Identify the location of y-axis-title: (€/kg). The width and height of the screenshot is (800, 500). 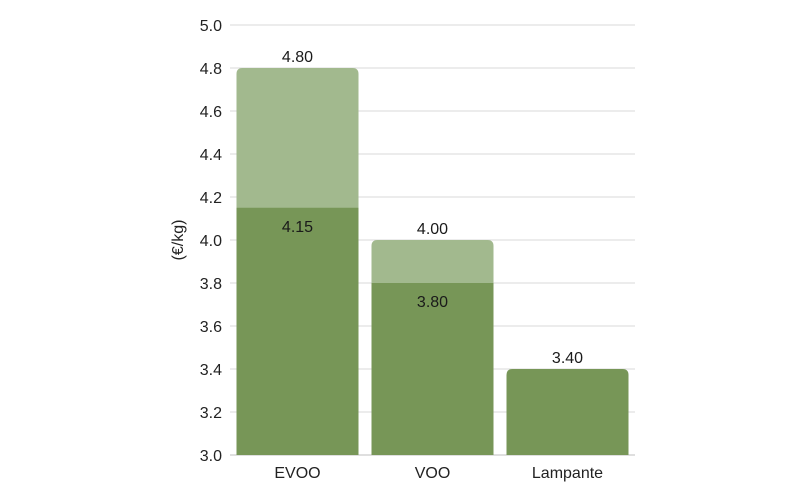
(178, 240).